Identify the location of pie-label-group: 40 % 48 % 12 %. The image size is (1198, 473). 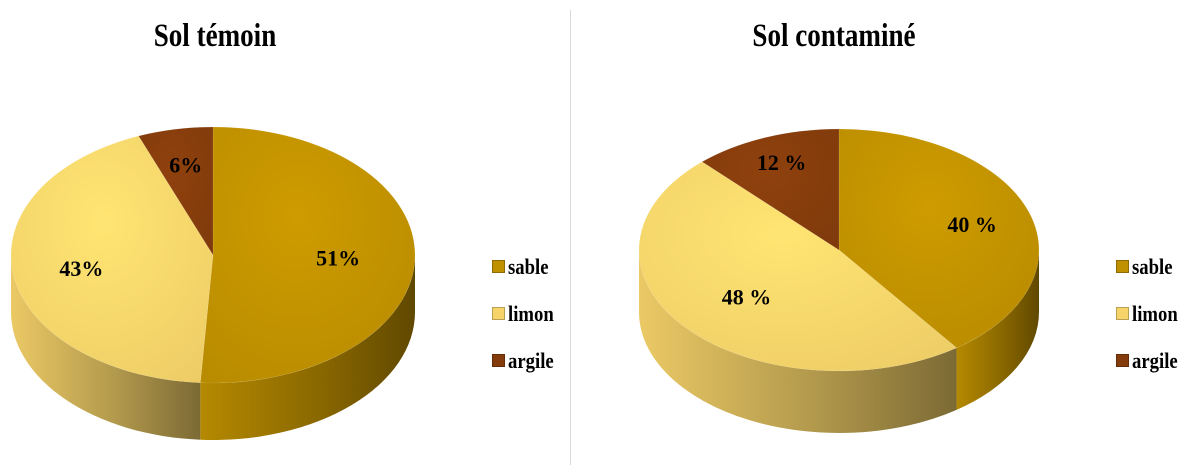
(859, 229).